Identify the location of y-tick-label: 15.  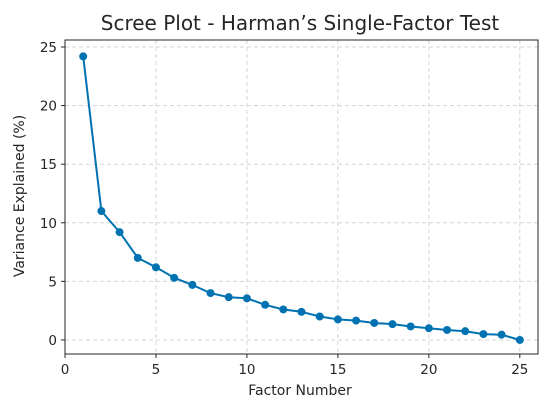
(48, 165).